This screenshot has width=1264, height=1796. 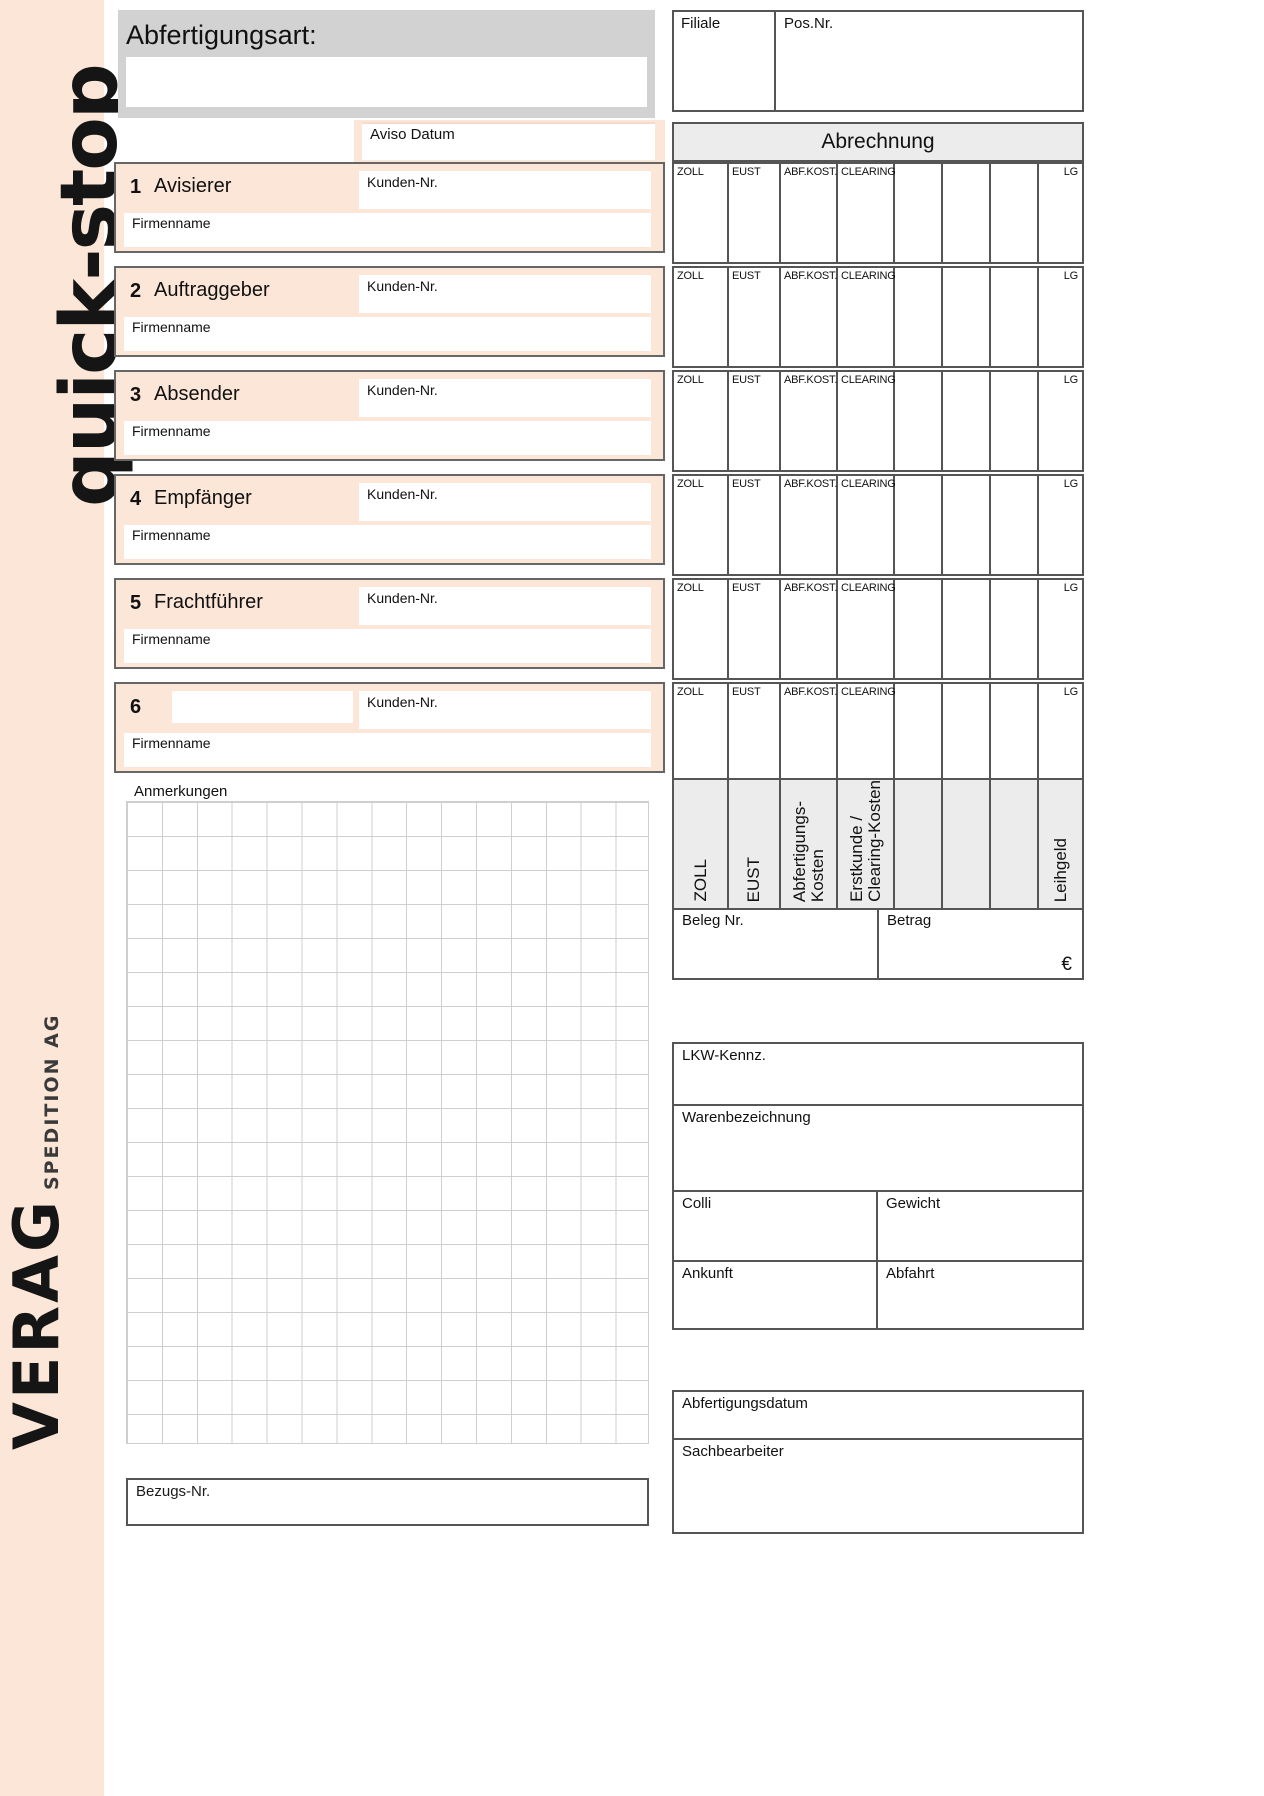 What do you see at coordinates (919, 525) in the screenshot?
I see `abrechnung-cell-r4-c5` at bounding box center [919, 525].